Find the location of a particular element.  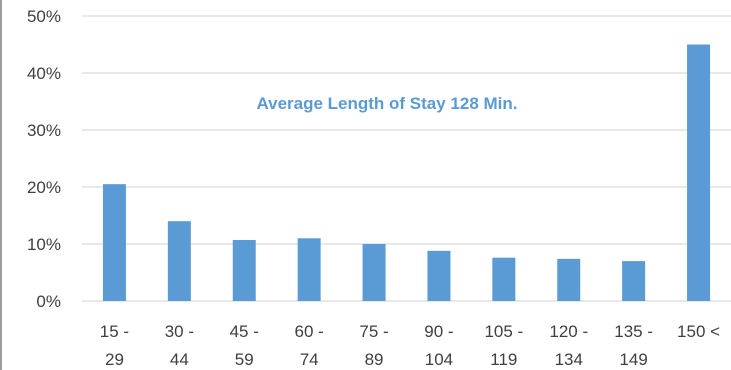

x-tick-label: 30 - is located at coordinates (179, 331).